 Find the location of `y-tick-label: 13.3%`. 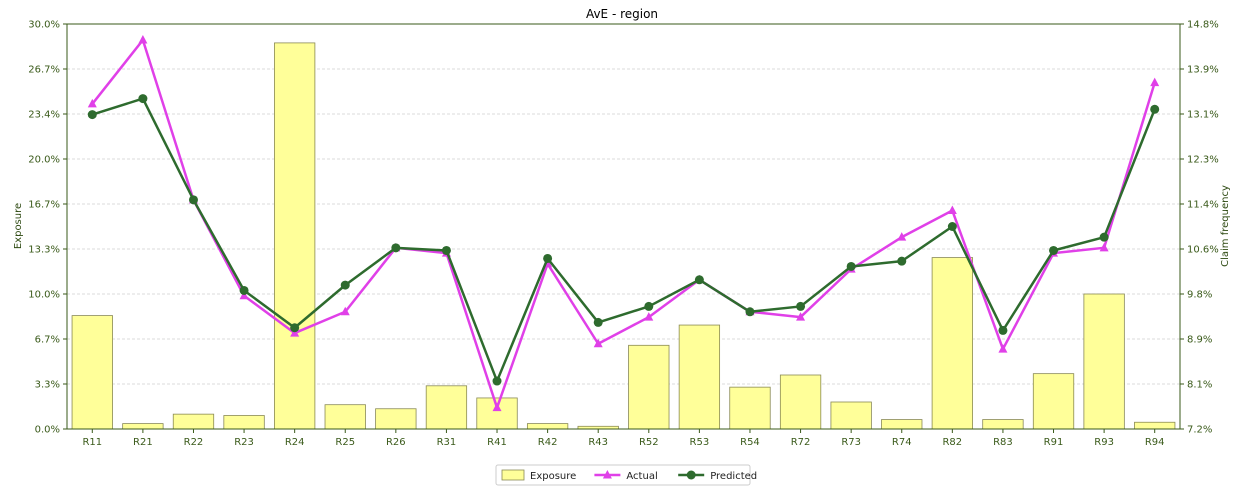

y-tick-label: 13.3% is located at coordinates (44, 250).